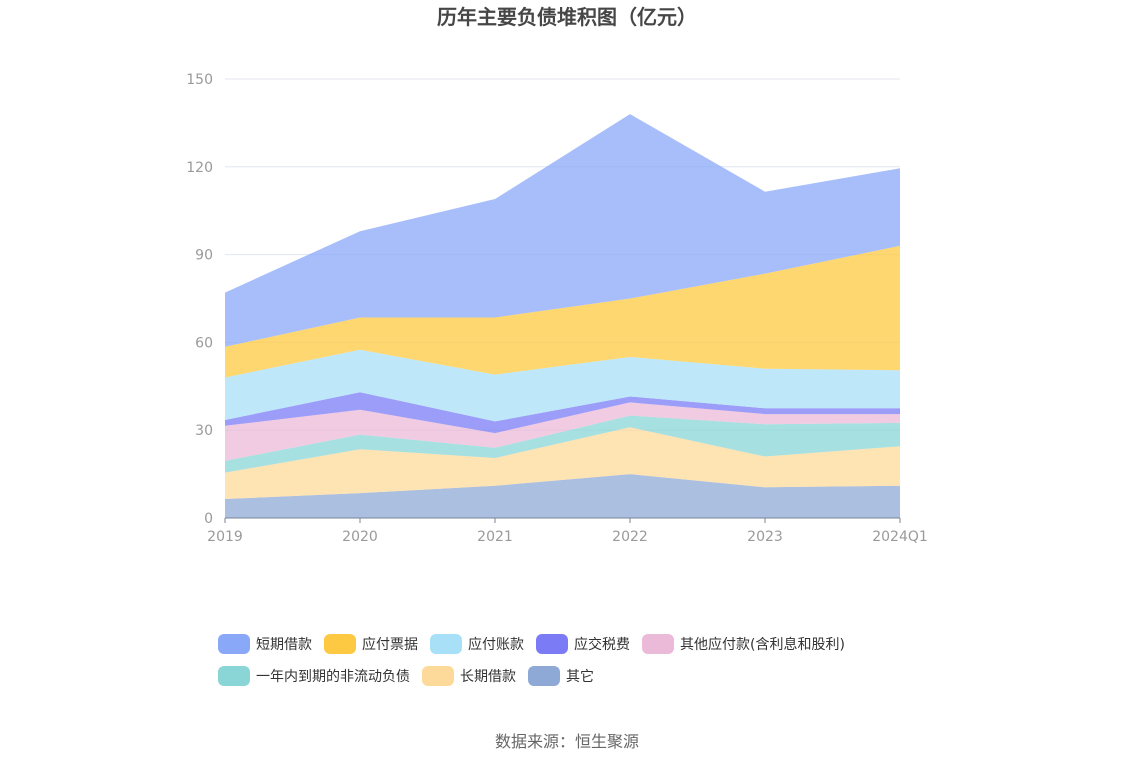 The image size is (1134, 766). I want to click on legend-row-1: 短期借款 应付票据 应付账款 应交税费 其他应付款(含利息和股利), so click(598, 644).